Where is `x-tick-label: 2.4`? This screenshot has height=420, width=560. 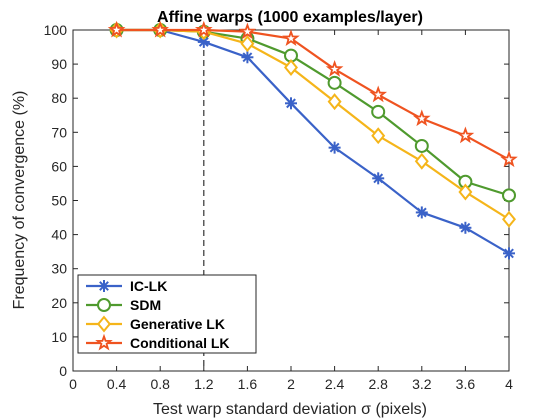 x-tick-label: 2.4 is located at coordinates (335, 384).